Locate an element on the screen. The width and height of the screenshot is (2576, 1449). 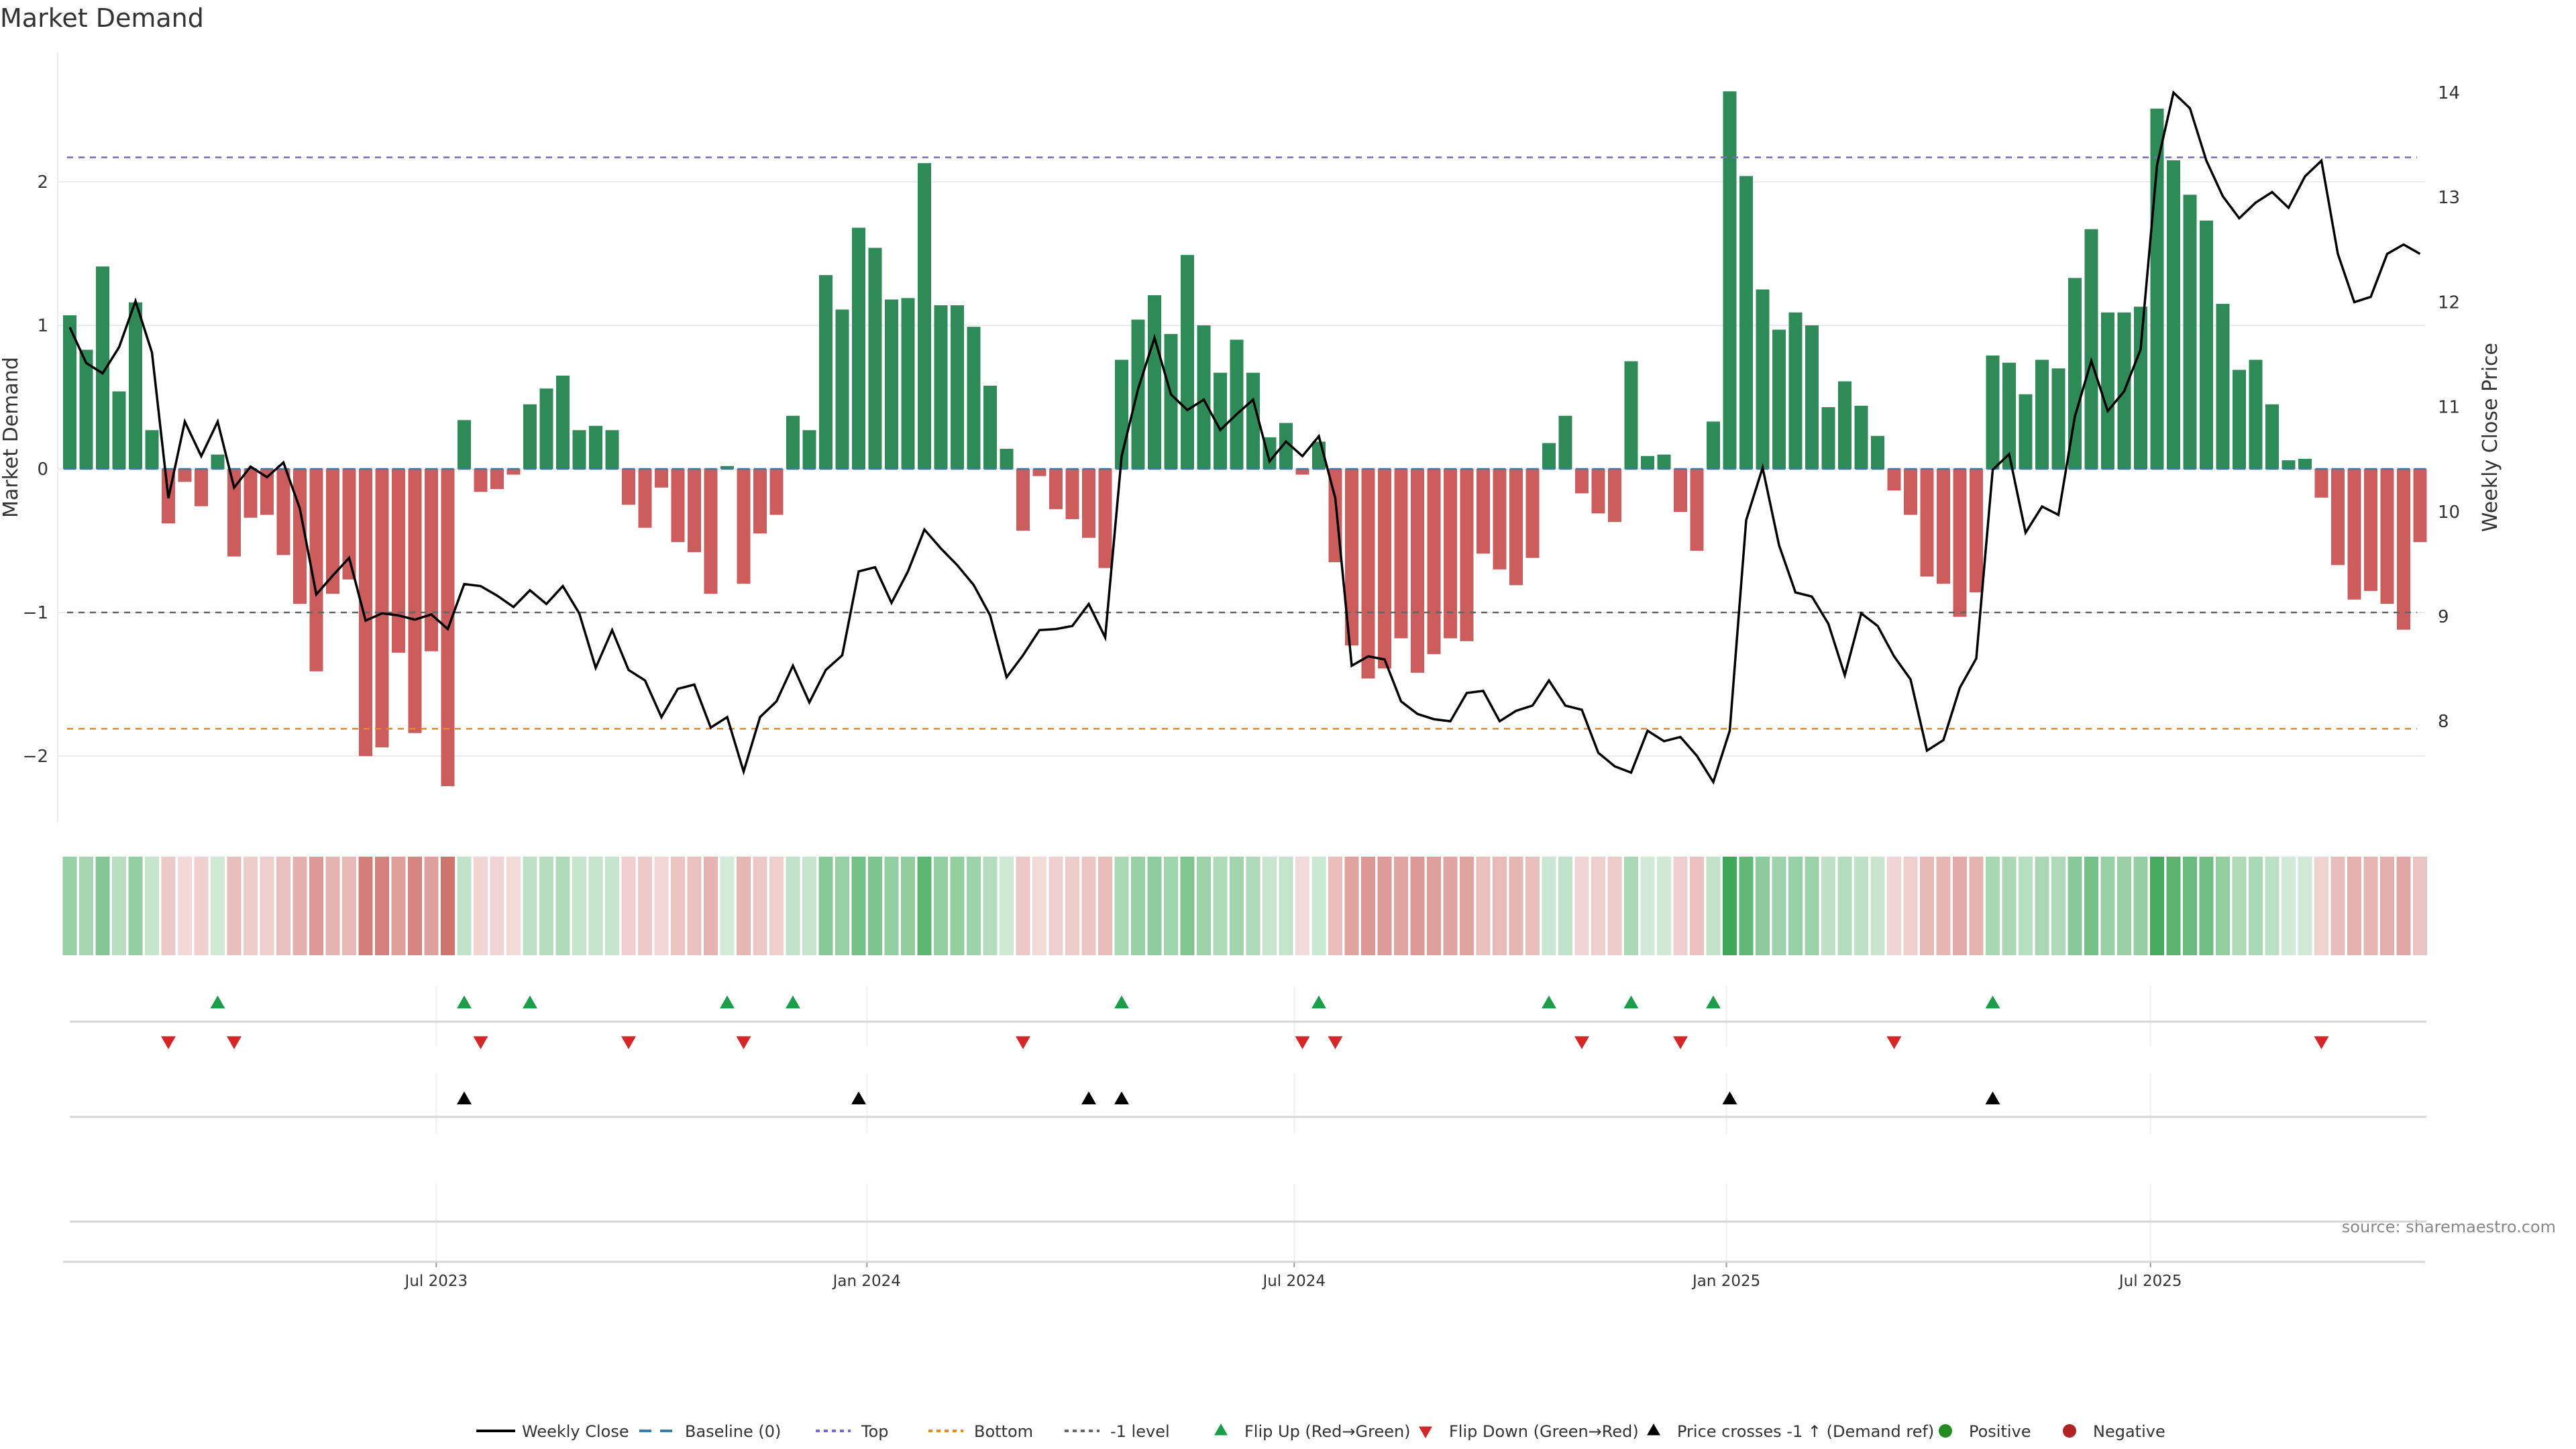
signal-markers is located at coordinates (1245, 1050).